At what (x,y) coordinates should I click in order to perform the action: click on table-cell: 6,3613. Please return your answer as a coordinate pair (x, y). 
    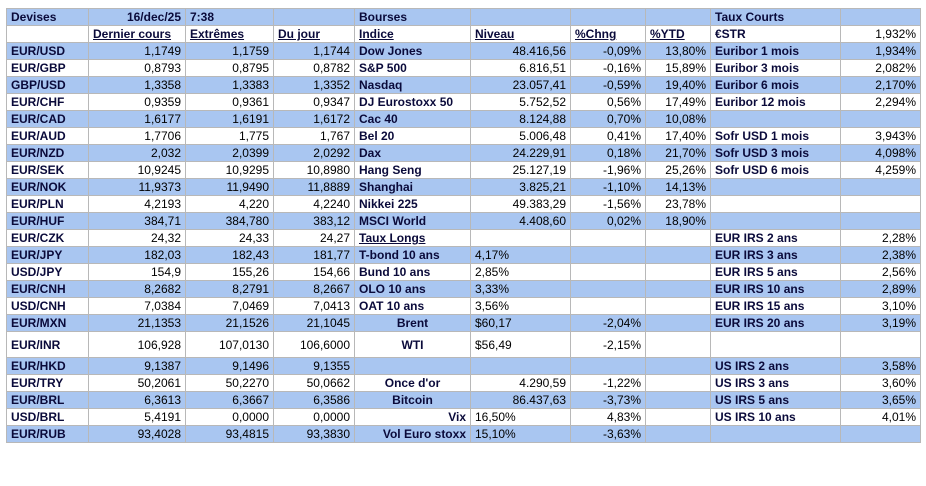
    Looking at the image, I should click on (137, 400).